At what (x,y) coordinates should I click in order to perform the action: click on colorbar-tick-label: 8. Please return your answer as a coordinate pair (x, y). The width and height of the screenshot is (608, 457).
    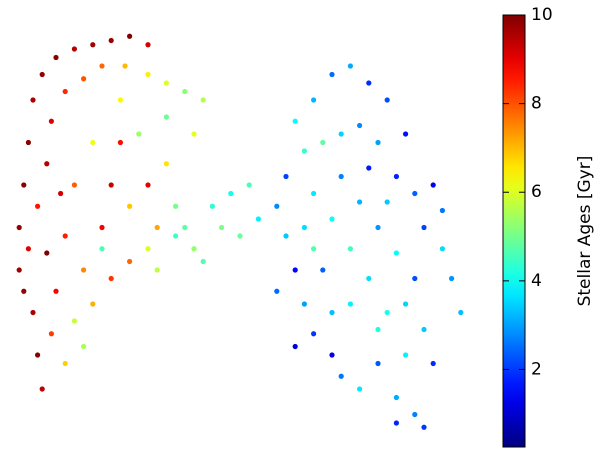
    Looking at the image, I should click on (536, 104).